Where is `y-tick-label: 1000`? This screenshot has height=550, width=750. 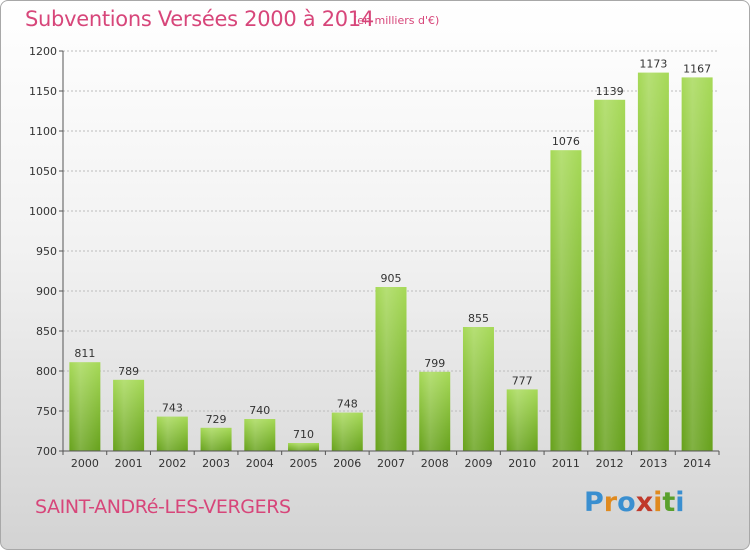
y-tick-label: 1000 is located at coordinates (43, 211).